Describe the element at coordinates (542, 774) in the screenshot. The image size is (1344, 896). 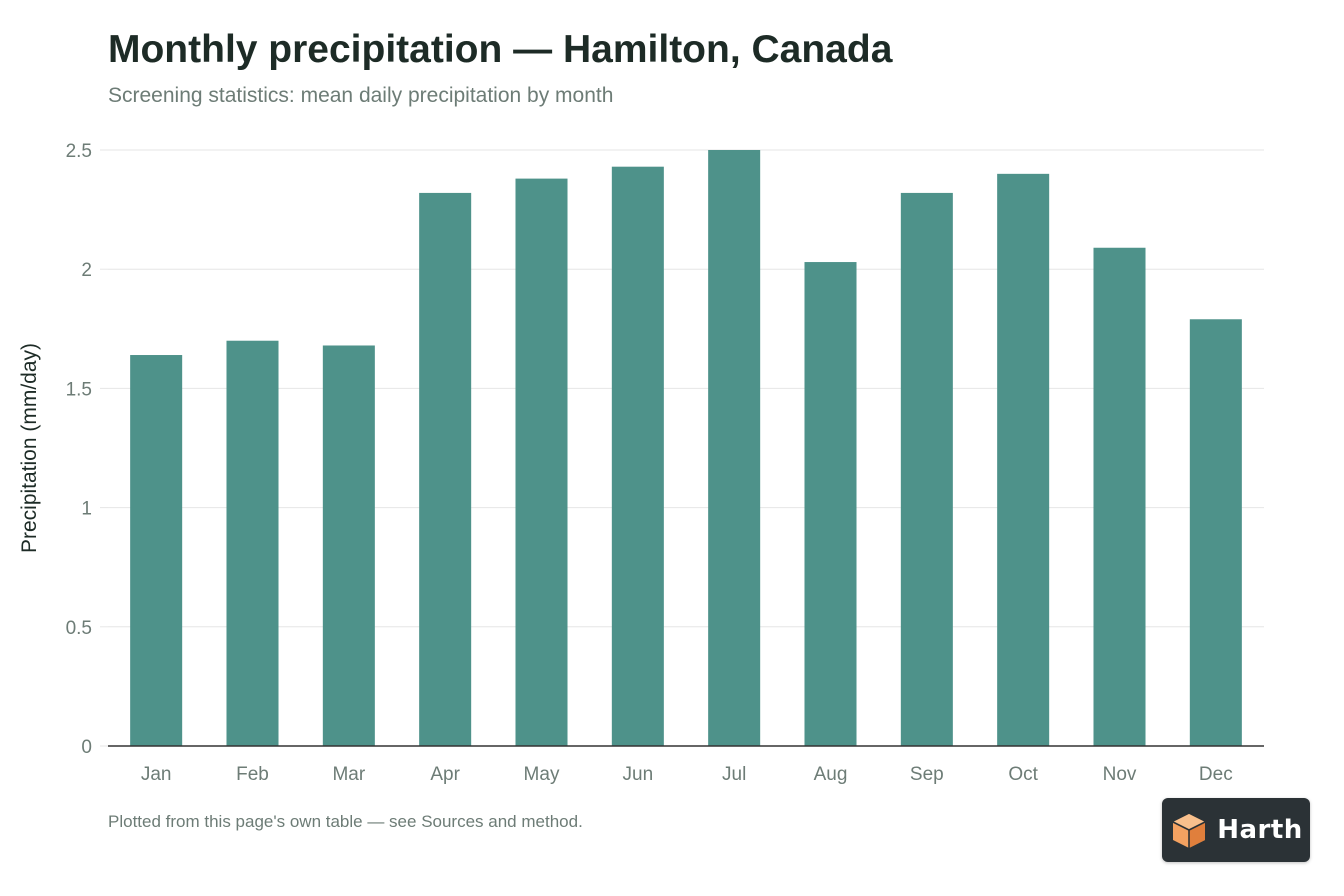
I see `x-tick-label: May` at that location.